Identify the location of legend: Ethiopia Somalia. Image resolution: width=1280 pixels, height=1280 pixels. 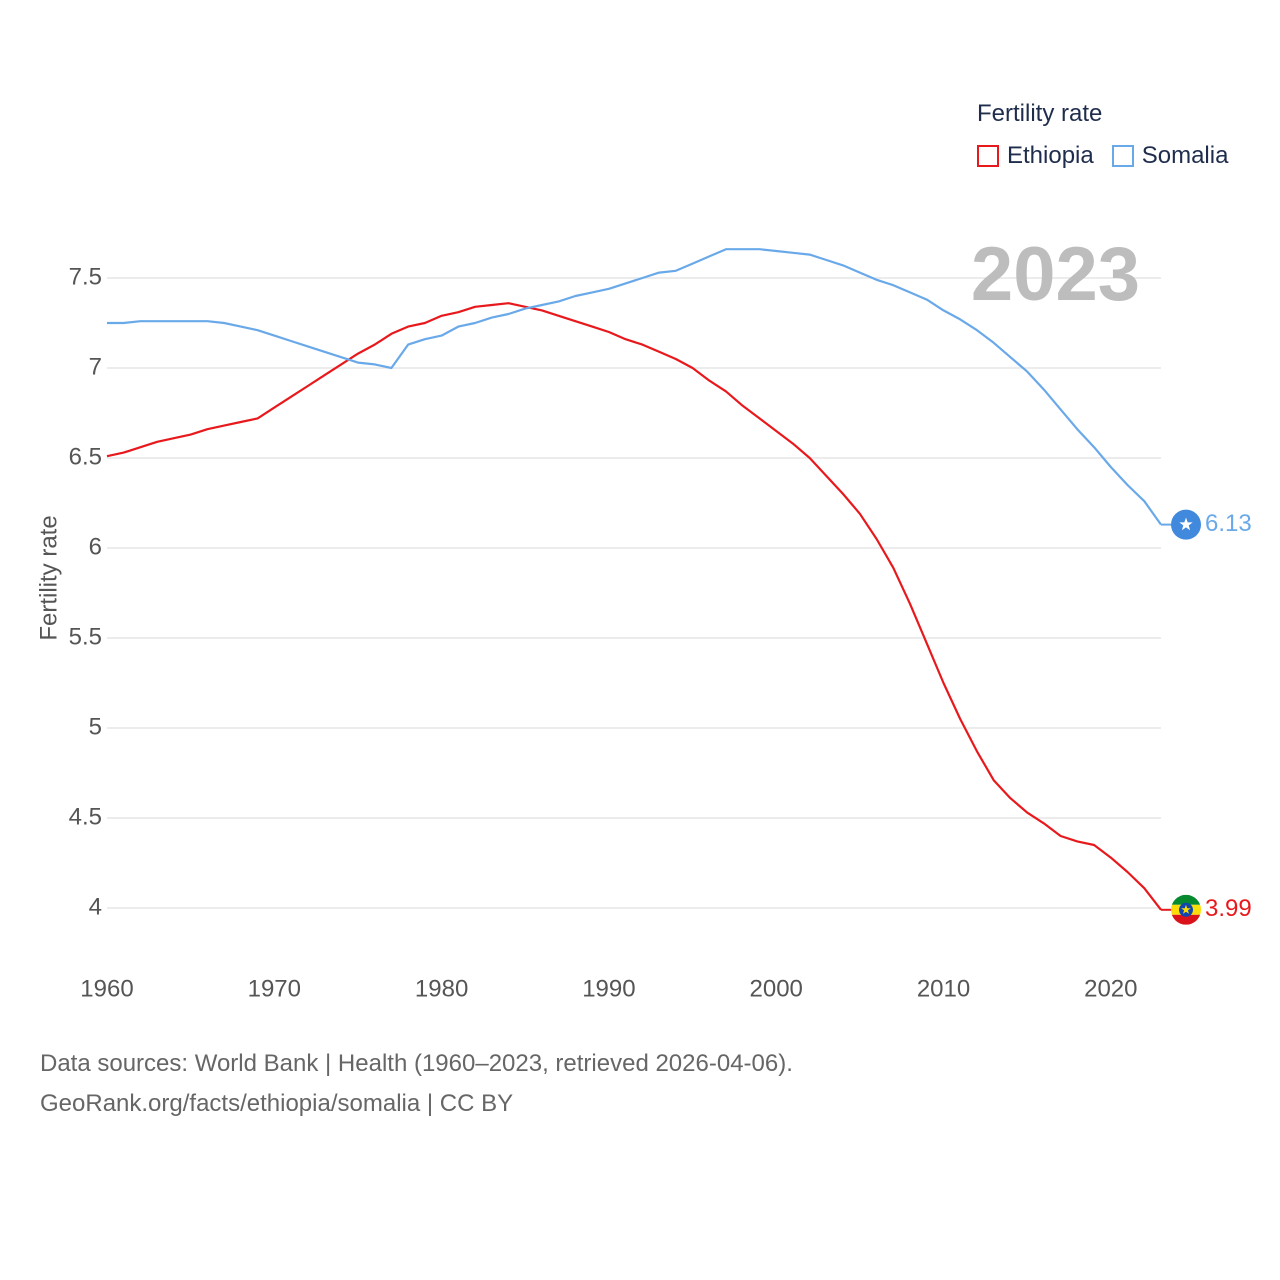
(1111, 156).